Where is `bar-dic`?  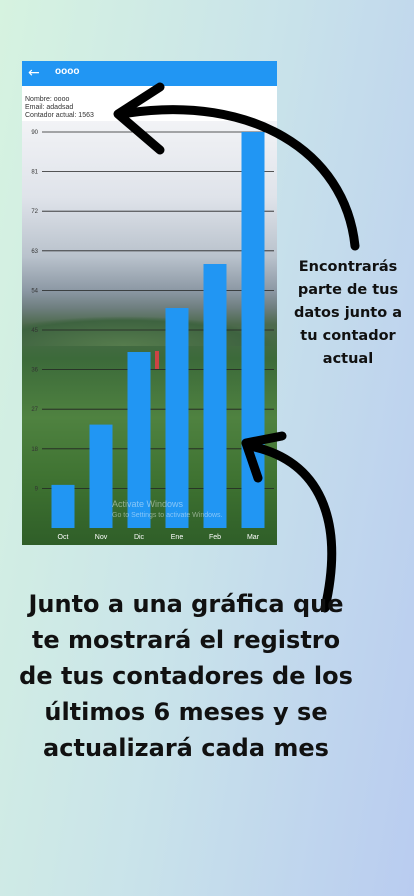 bar-dic is located at coordinates (139, 440).